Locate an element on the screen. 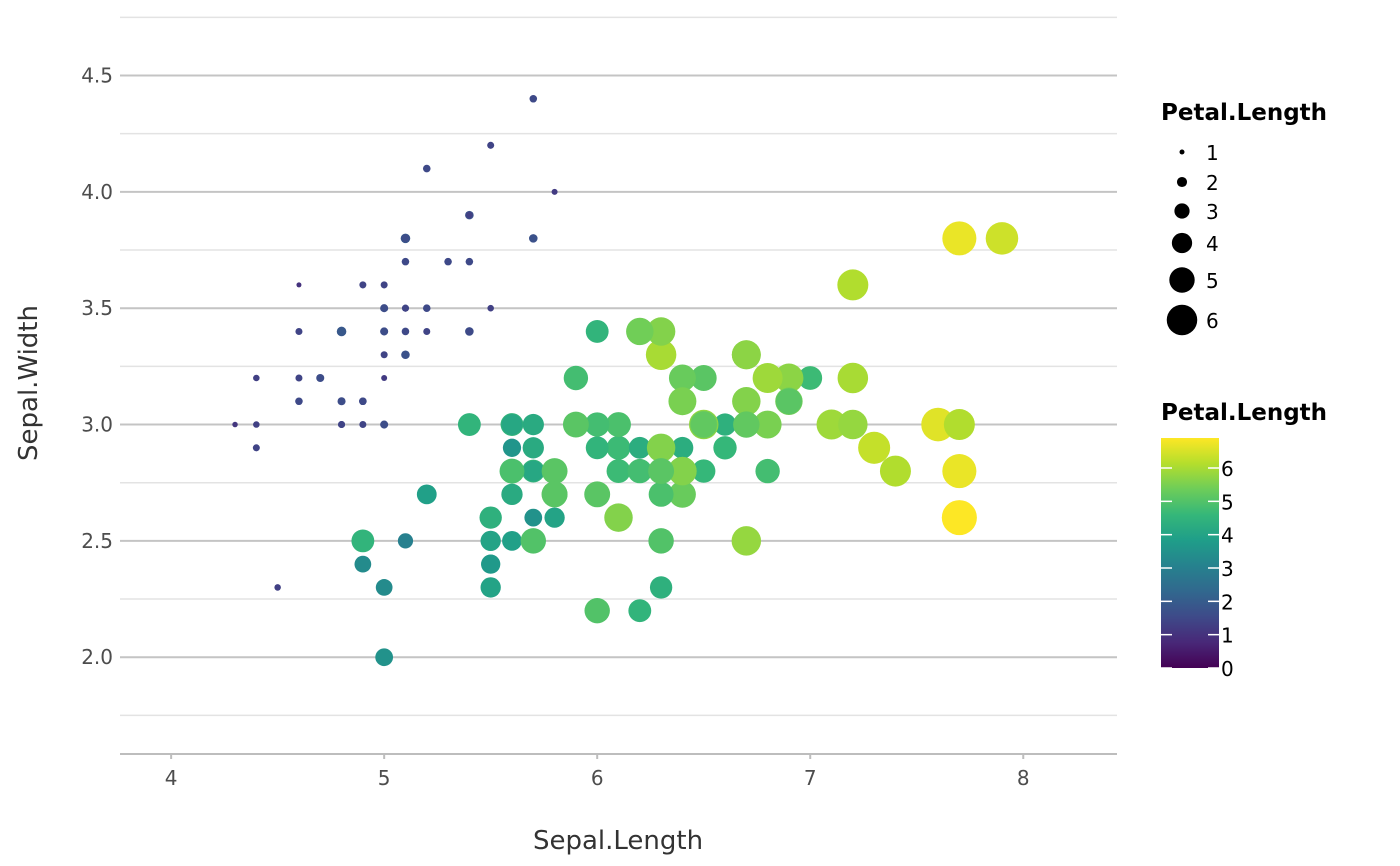 This screenshot has height=866, width=1400. colorbar-tick-label: 3 is located at coordinates (1227, 569).